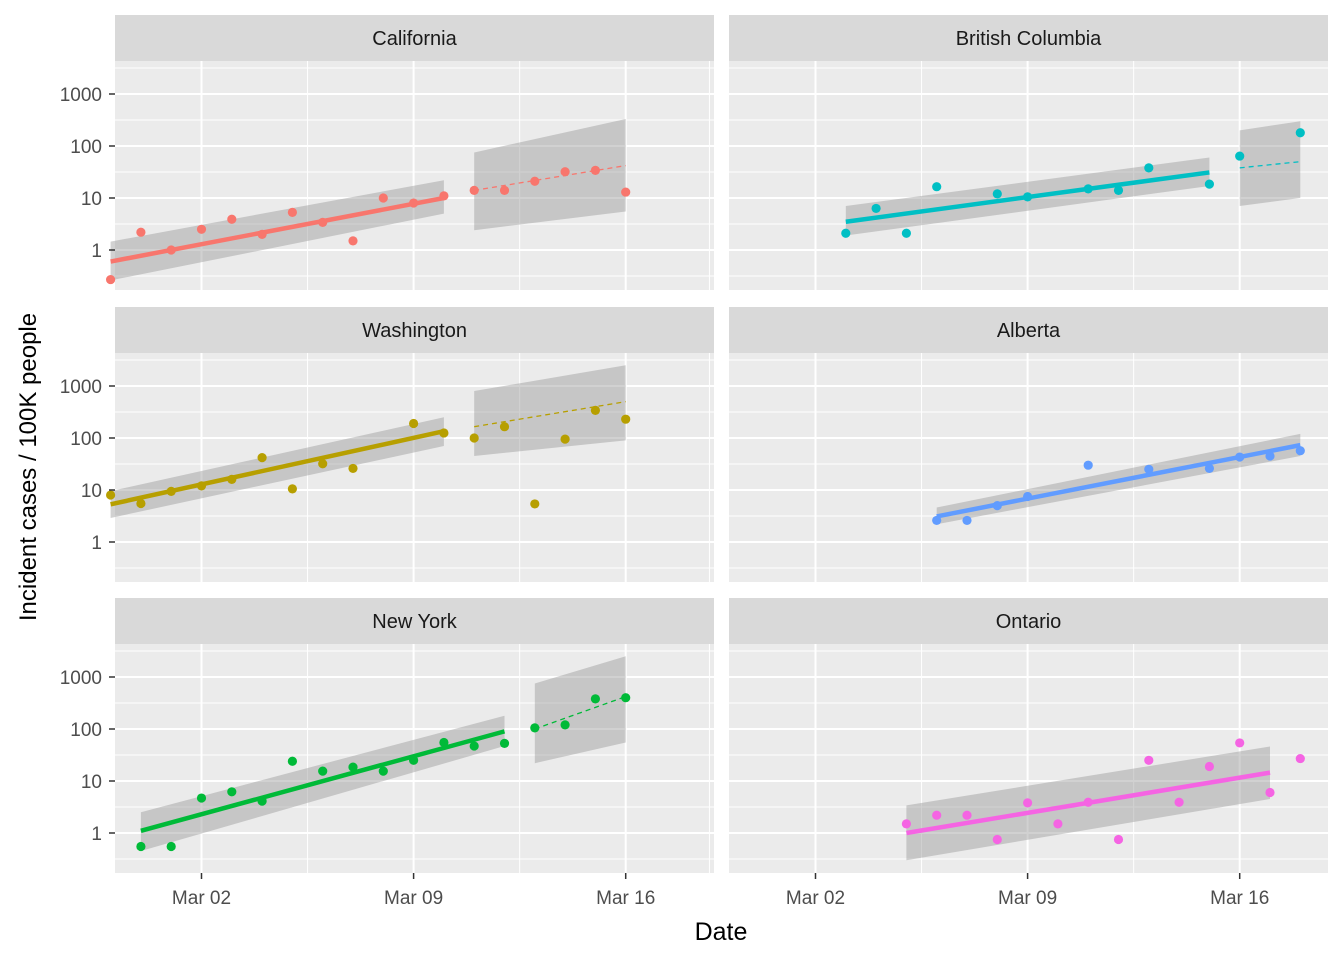 This screenshot has height=965, width=1344. I want to click on facet-title: Alberta, so click(1029, 331).